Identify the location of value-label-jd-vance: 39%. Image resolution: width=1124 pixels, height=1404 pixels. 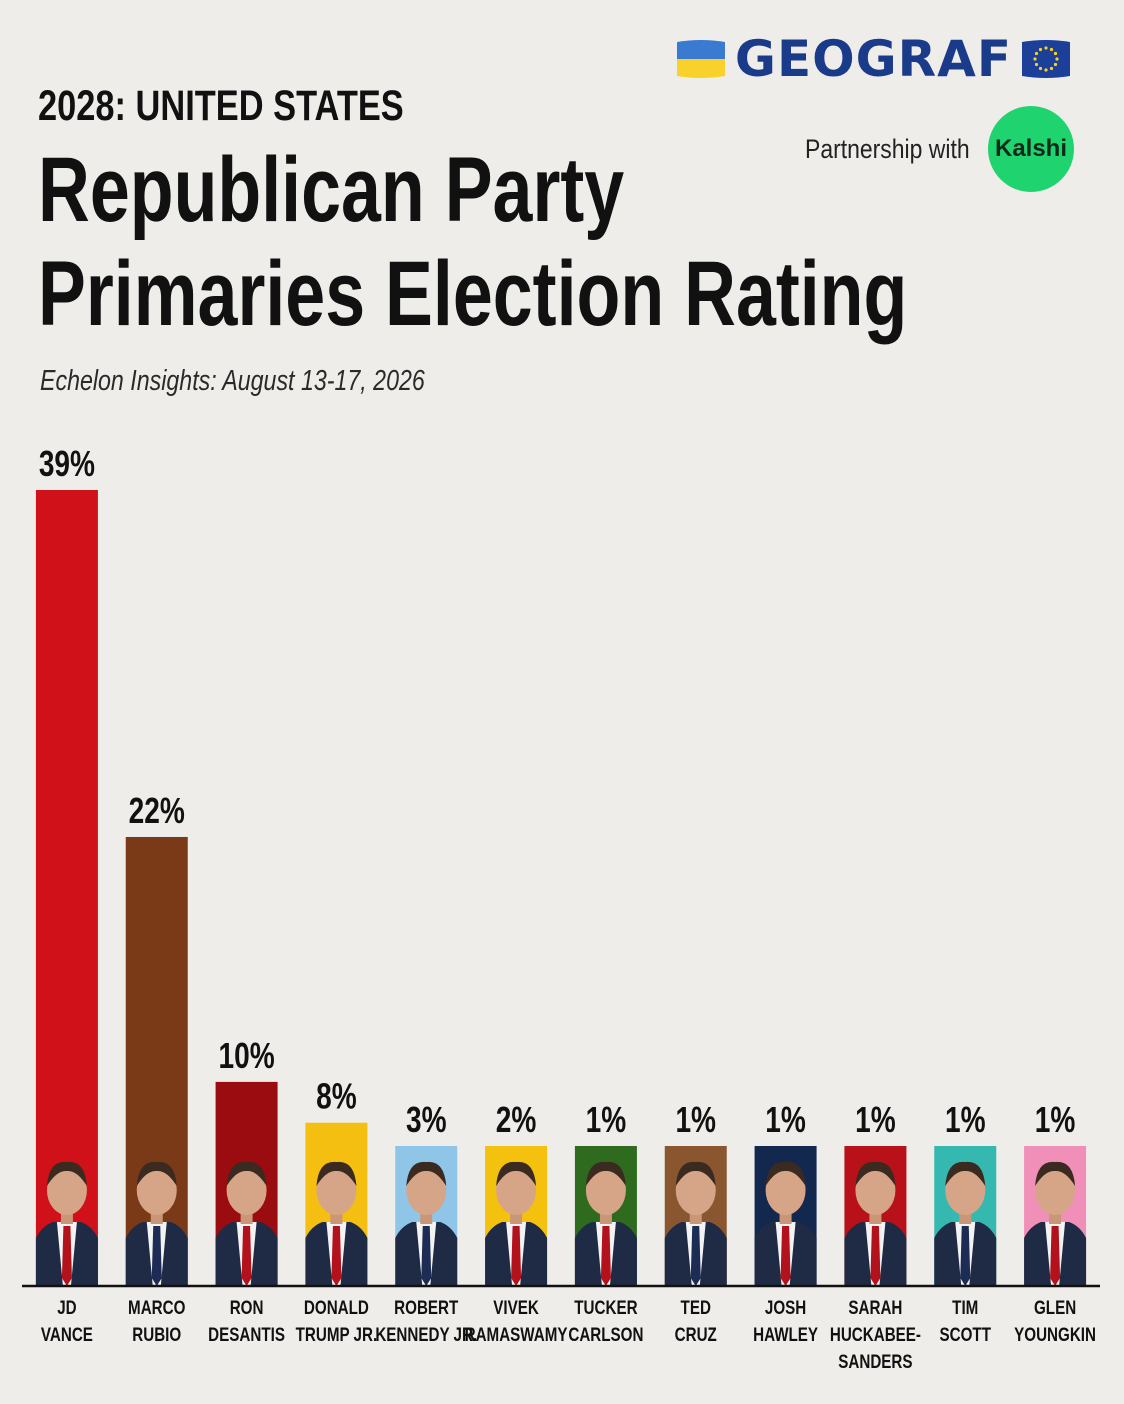
(67, 464).